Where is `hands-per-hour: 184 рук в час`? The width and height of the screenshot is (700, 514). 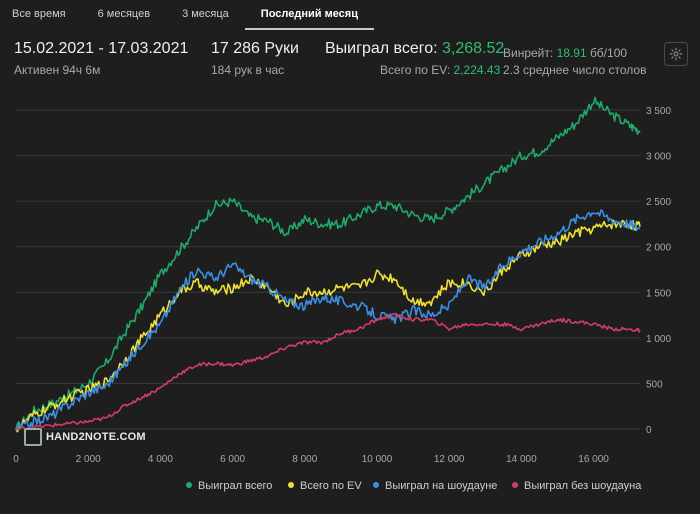 hands-per-hour: 184 рук в час is located at coordinates (248, 70).